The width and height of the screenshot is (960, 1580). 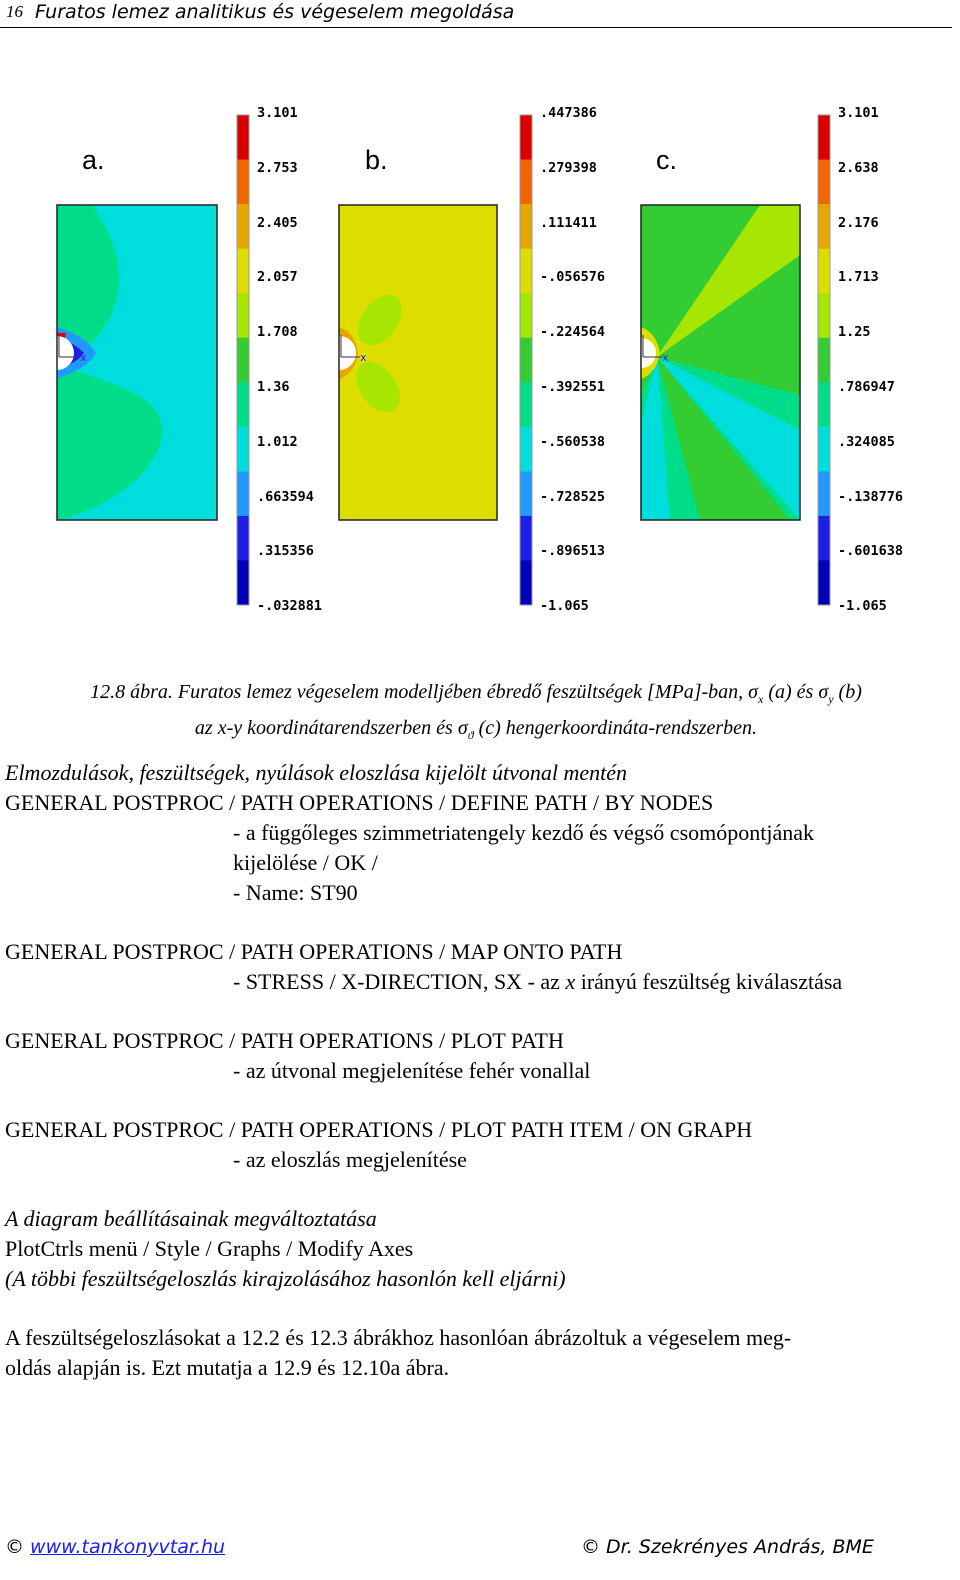 What do you see at coordinates (573, 277) in the screenshot?
I see `legend-tick-label: -.056576` at bounding box center [573, 277].